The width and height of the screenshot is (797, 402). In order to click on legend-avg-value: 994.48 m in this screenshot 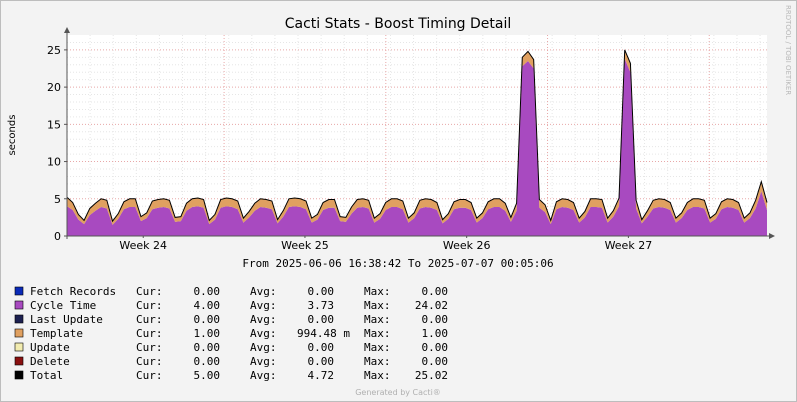, I will do `click(323, 333)`.